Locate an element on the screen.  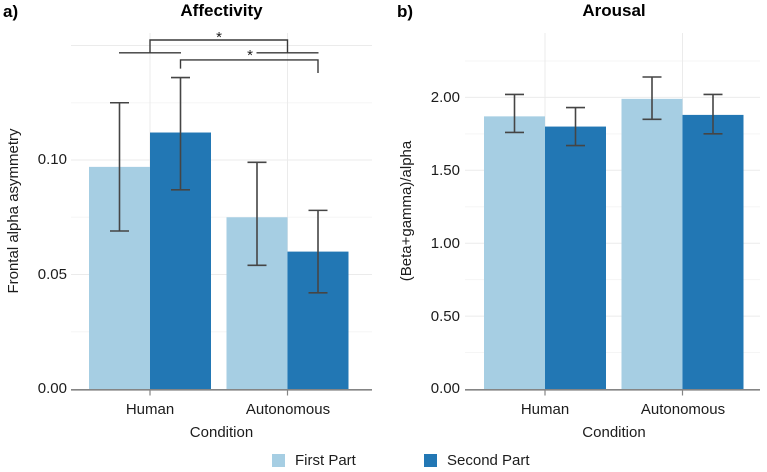
y-tick-label: 1.50 is located at coordinates (445, 170).